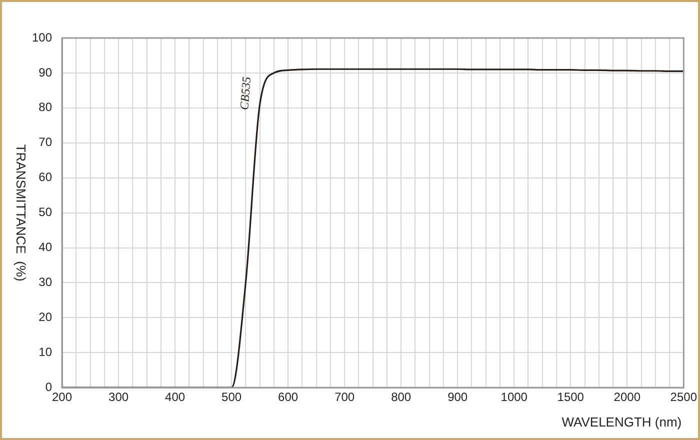 Image resolution: width=700 pixels, height=440 pixels. Describe the element at coordinates (458, 397) in the screenshot. I see `x-tick-label: 900` at that location.